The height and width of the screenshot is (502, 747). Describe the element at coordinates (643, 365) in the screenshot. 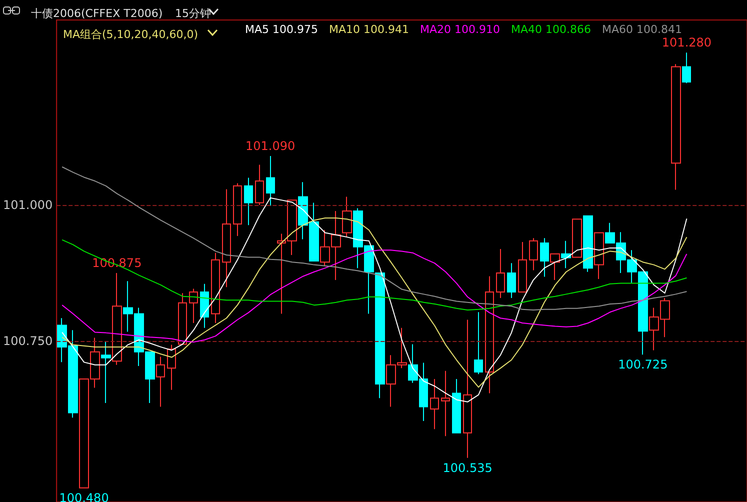

I see `annotation: 100.725` at that location.